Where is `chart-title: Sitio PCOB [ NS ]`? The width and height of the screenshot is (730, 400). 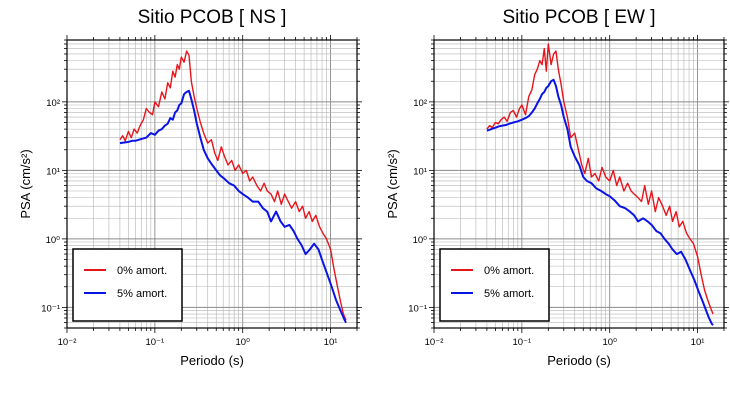 chart-title: Sitio PCOB [ NS ] is located at coordinates (212, 17).